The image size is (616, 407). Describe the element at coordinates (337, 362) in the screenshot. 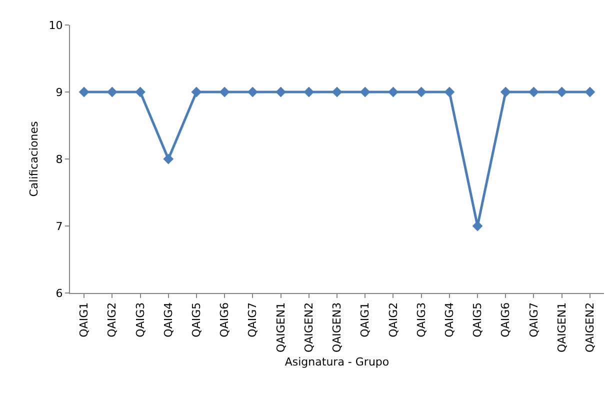

I see `x-axis-title: Asignatura - Grupo` at that location.